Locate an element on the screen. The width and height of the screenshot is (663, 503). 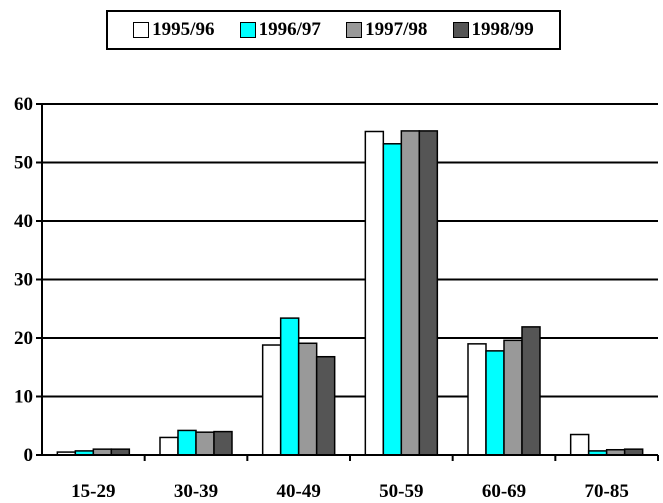
legend-label-1995-96: 1995/96 is located at coordinates (183, 29).